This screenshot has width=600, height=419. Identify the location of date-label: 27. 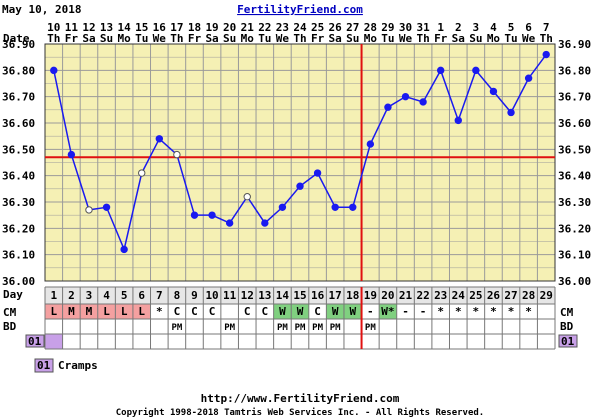
(352, 27).